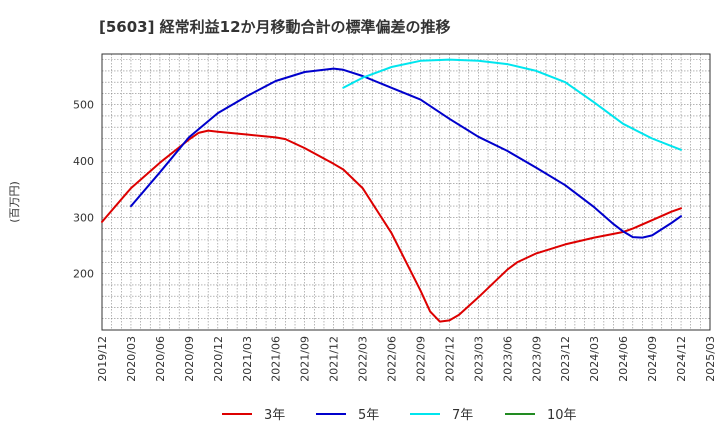 The width and height of the screenshot is (720, 440). I want to click on x-tick-label: 2020/06, so click(160, 359).